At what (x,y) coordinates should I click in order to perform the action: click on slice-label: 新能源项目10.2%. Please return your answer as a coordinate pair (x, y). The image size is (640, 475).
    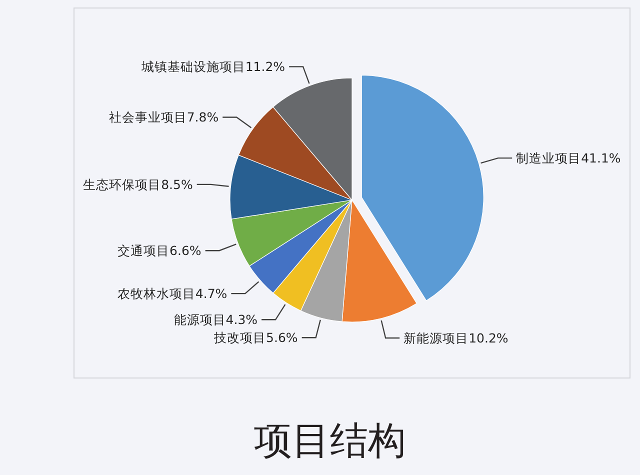
    Looking at the image, I should click on (456, 338).